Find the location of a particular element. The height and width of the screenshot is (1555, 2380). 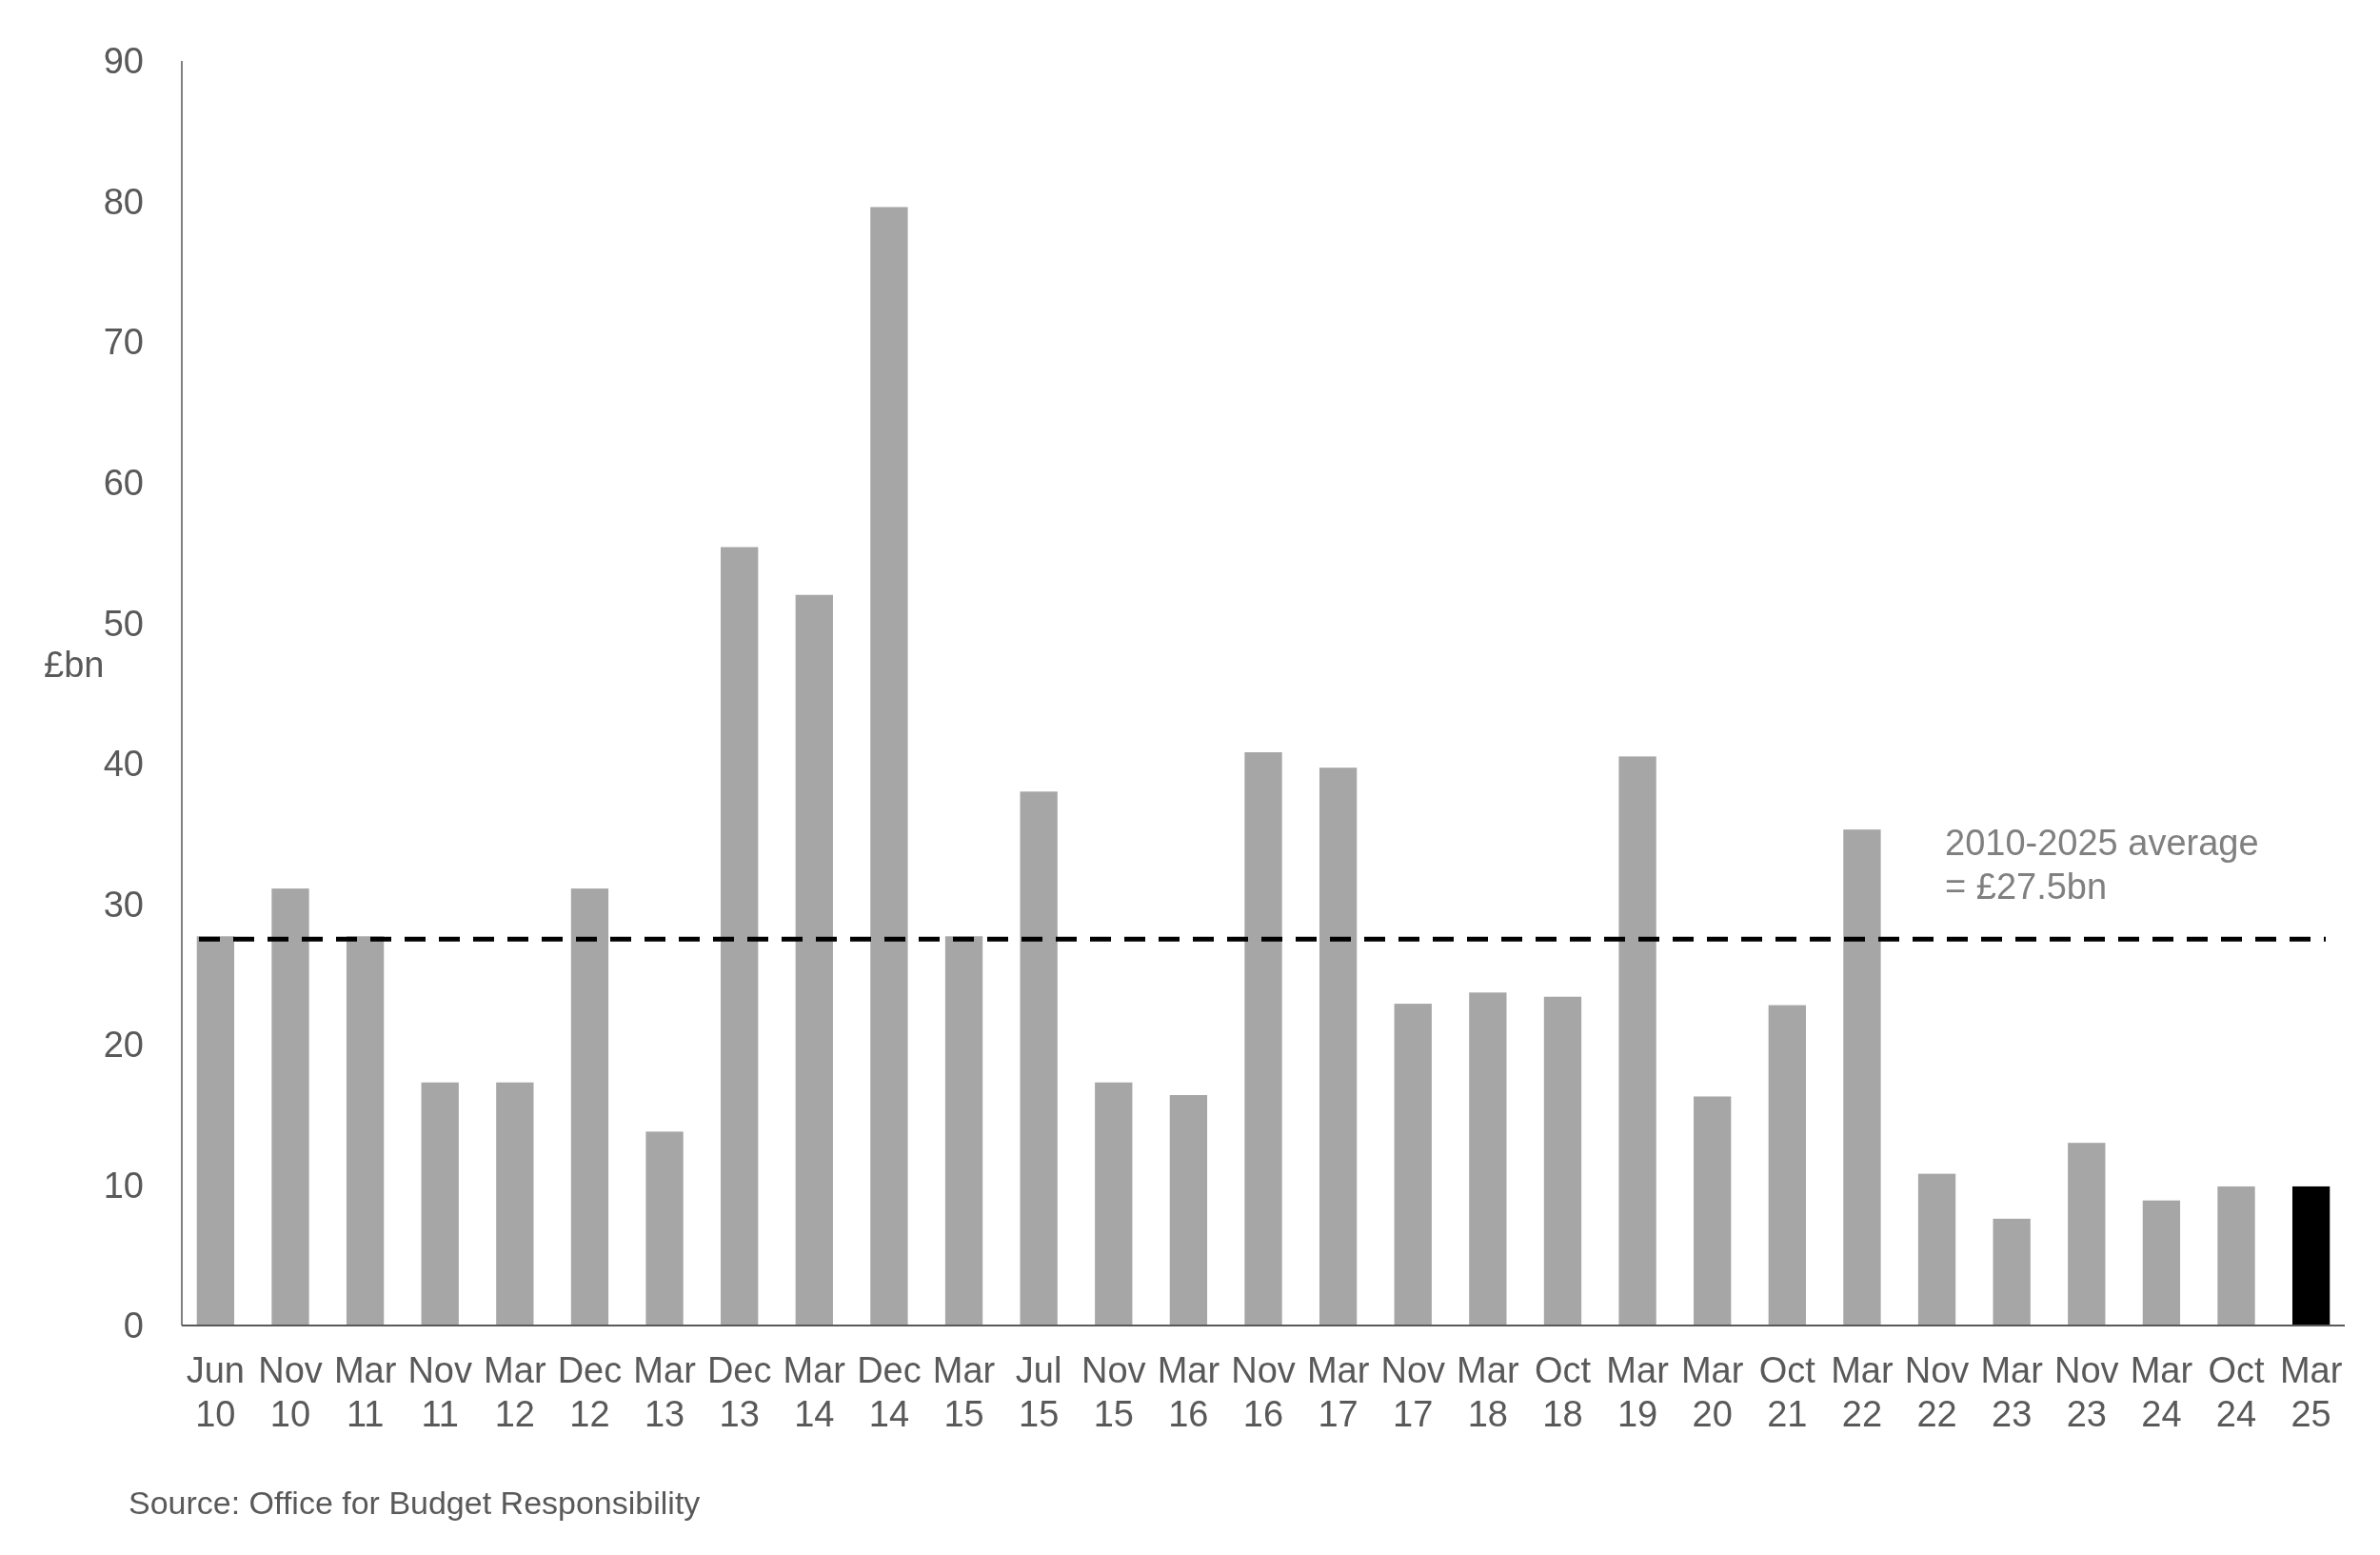

x-tick-label: Mar 19 is located at coordinates (1638, 1392).